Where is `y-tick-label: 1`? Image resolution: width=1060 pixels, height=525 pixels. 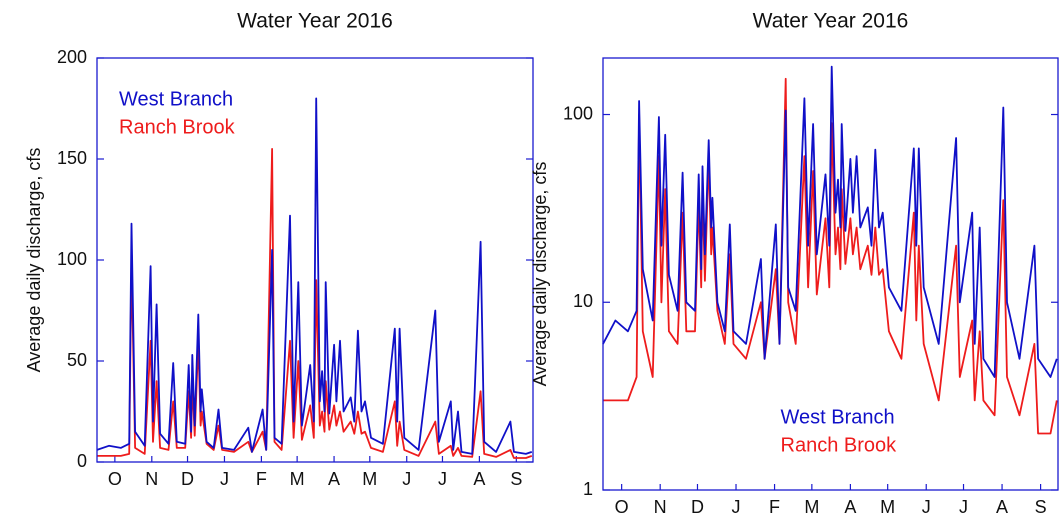 y-tick-label: 1 is located at coordinates (588, 489).